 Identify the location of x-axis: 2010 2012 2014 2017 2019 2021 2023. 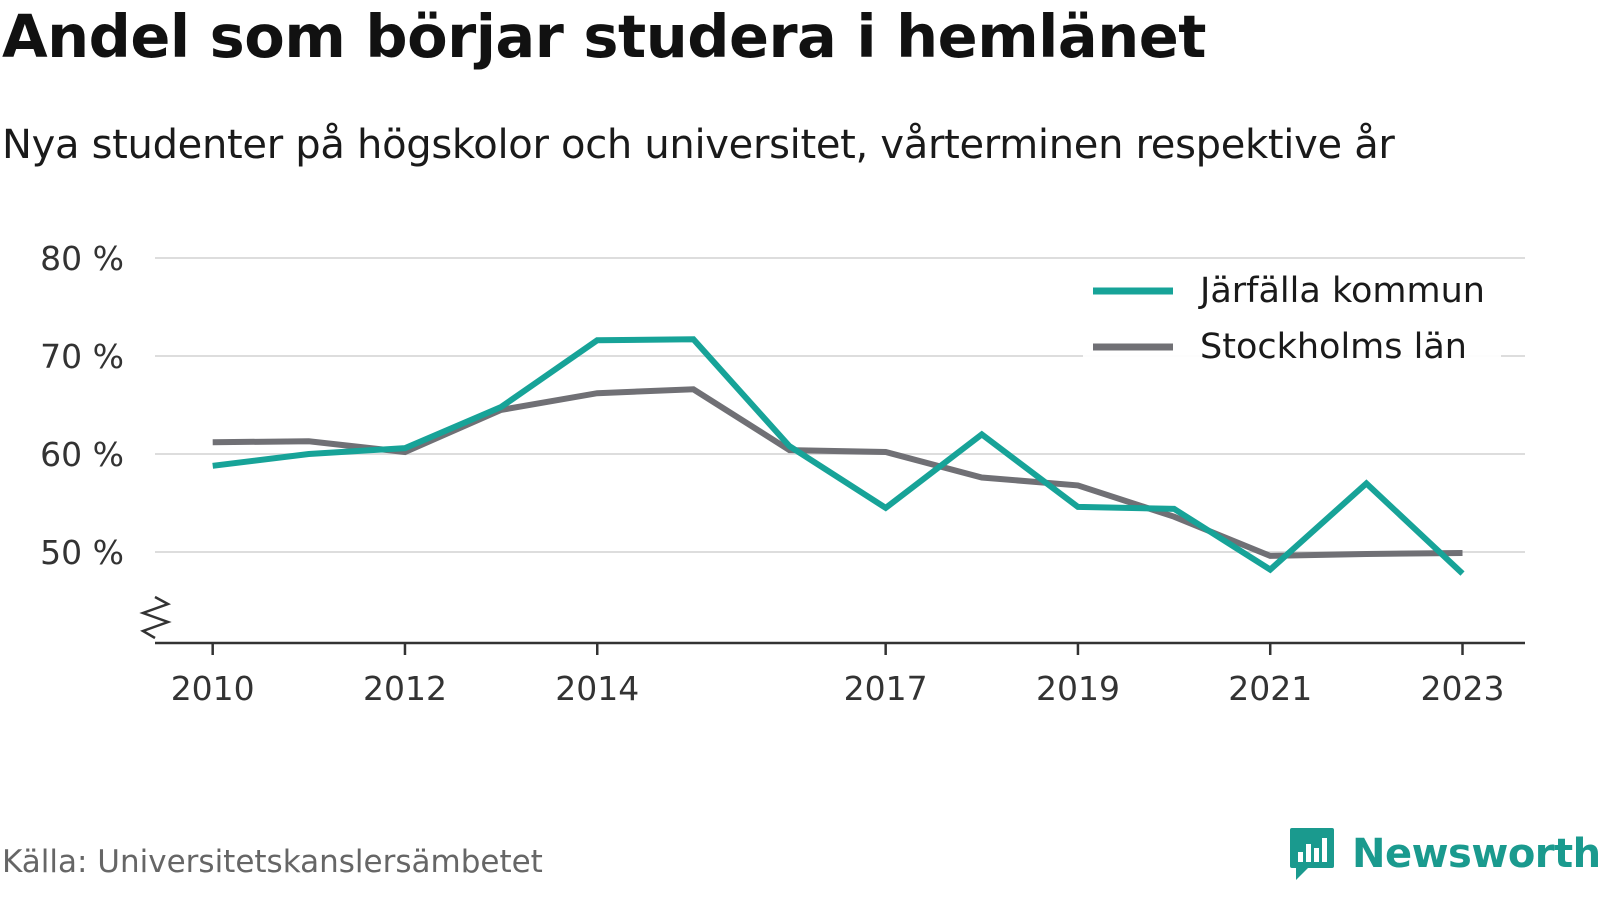
(832, 651).